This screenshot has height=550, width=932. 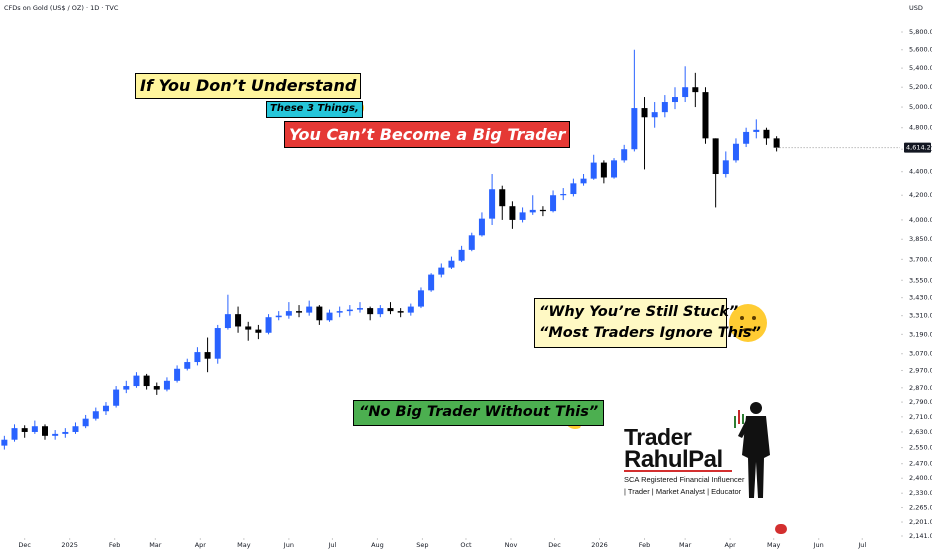 I want to click on flag-icon, so click(x=781, y=529).